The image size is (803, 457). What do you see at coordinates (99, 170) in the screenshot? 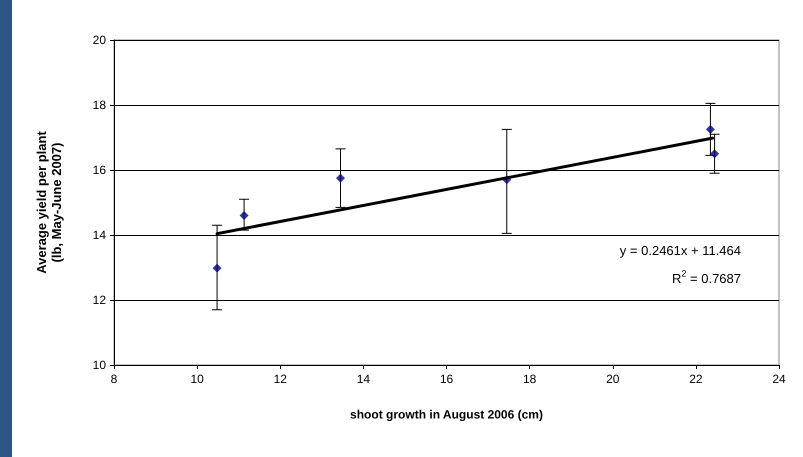
I see `y-tick-label: 16` at bounding box center [99, 170].